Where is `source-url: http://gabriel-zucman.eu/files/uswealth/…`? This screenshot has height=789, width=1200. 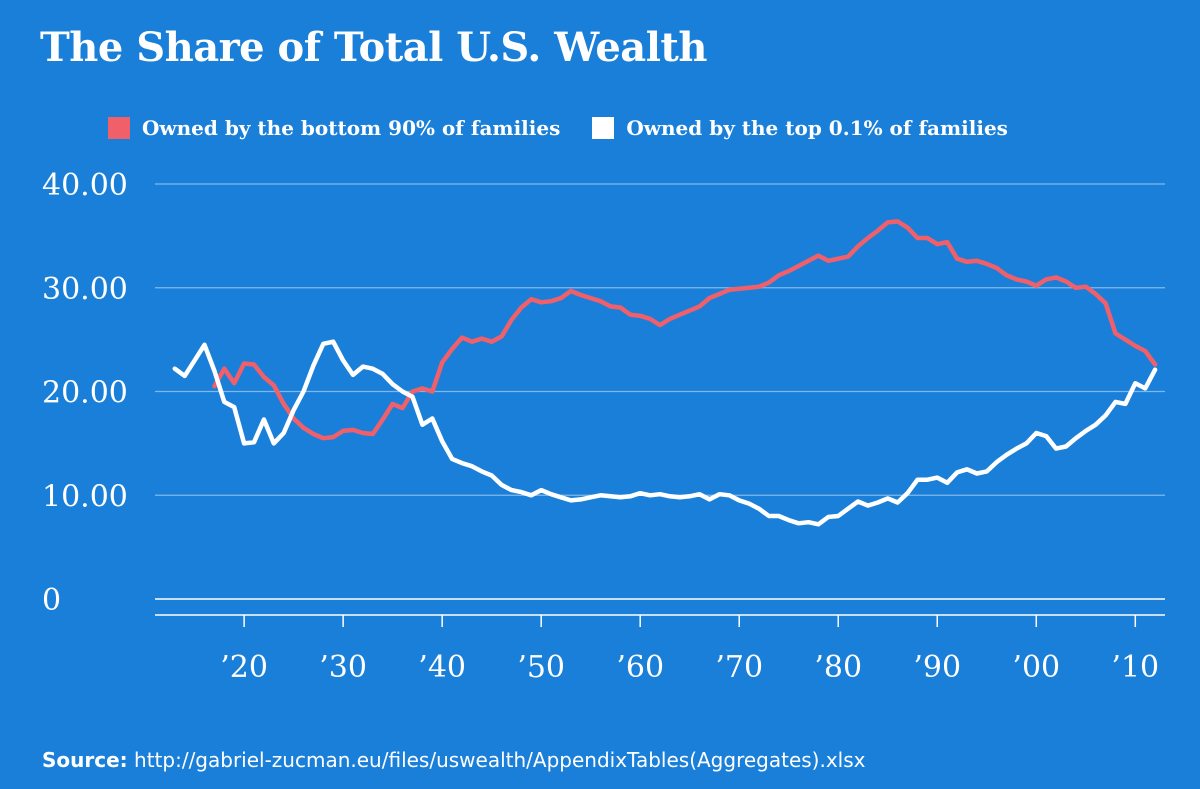 source-url: http://gabriel-zucman.eu/files/uswealth/… is located at coordinates (500, 760).